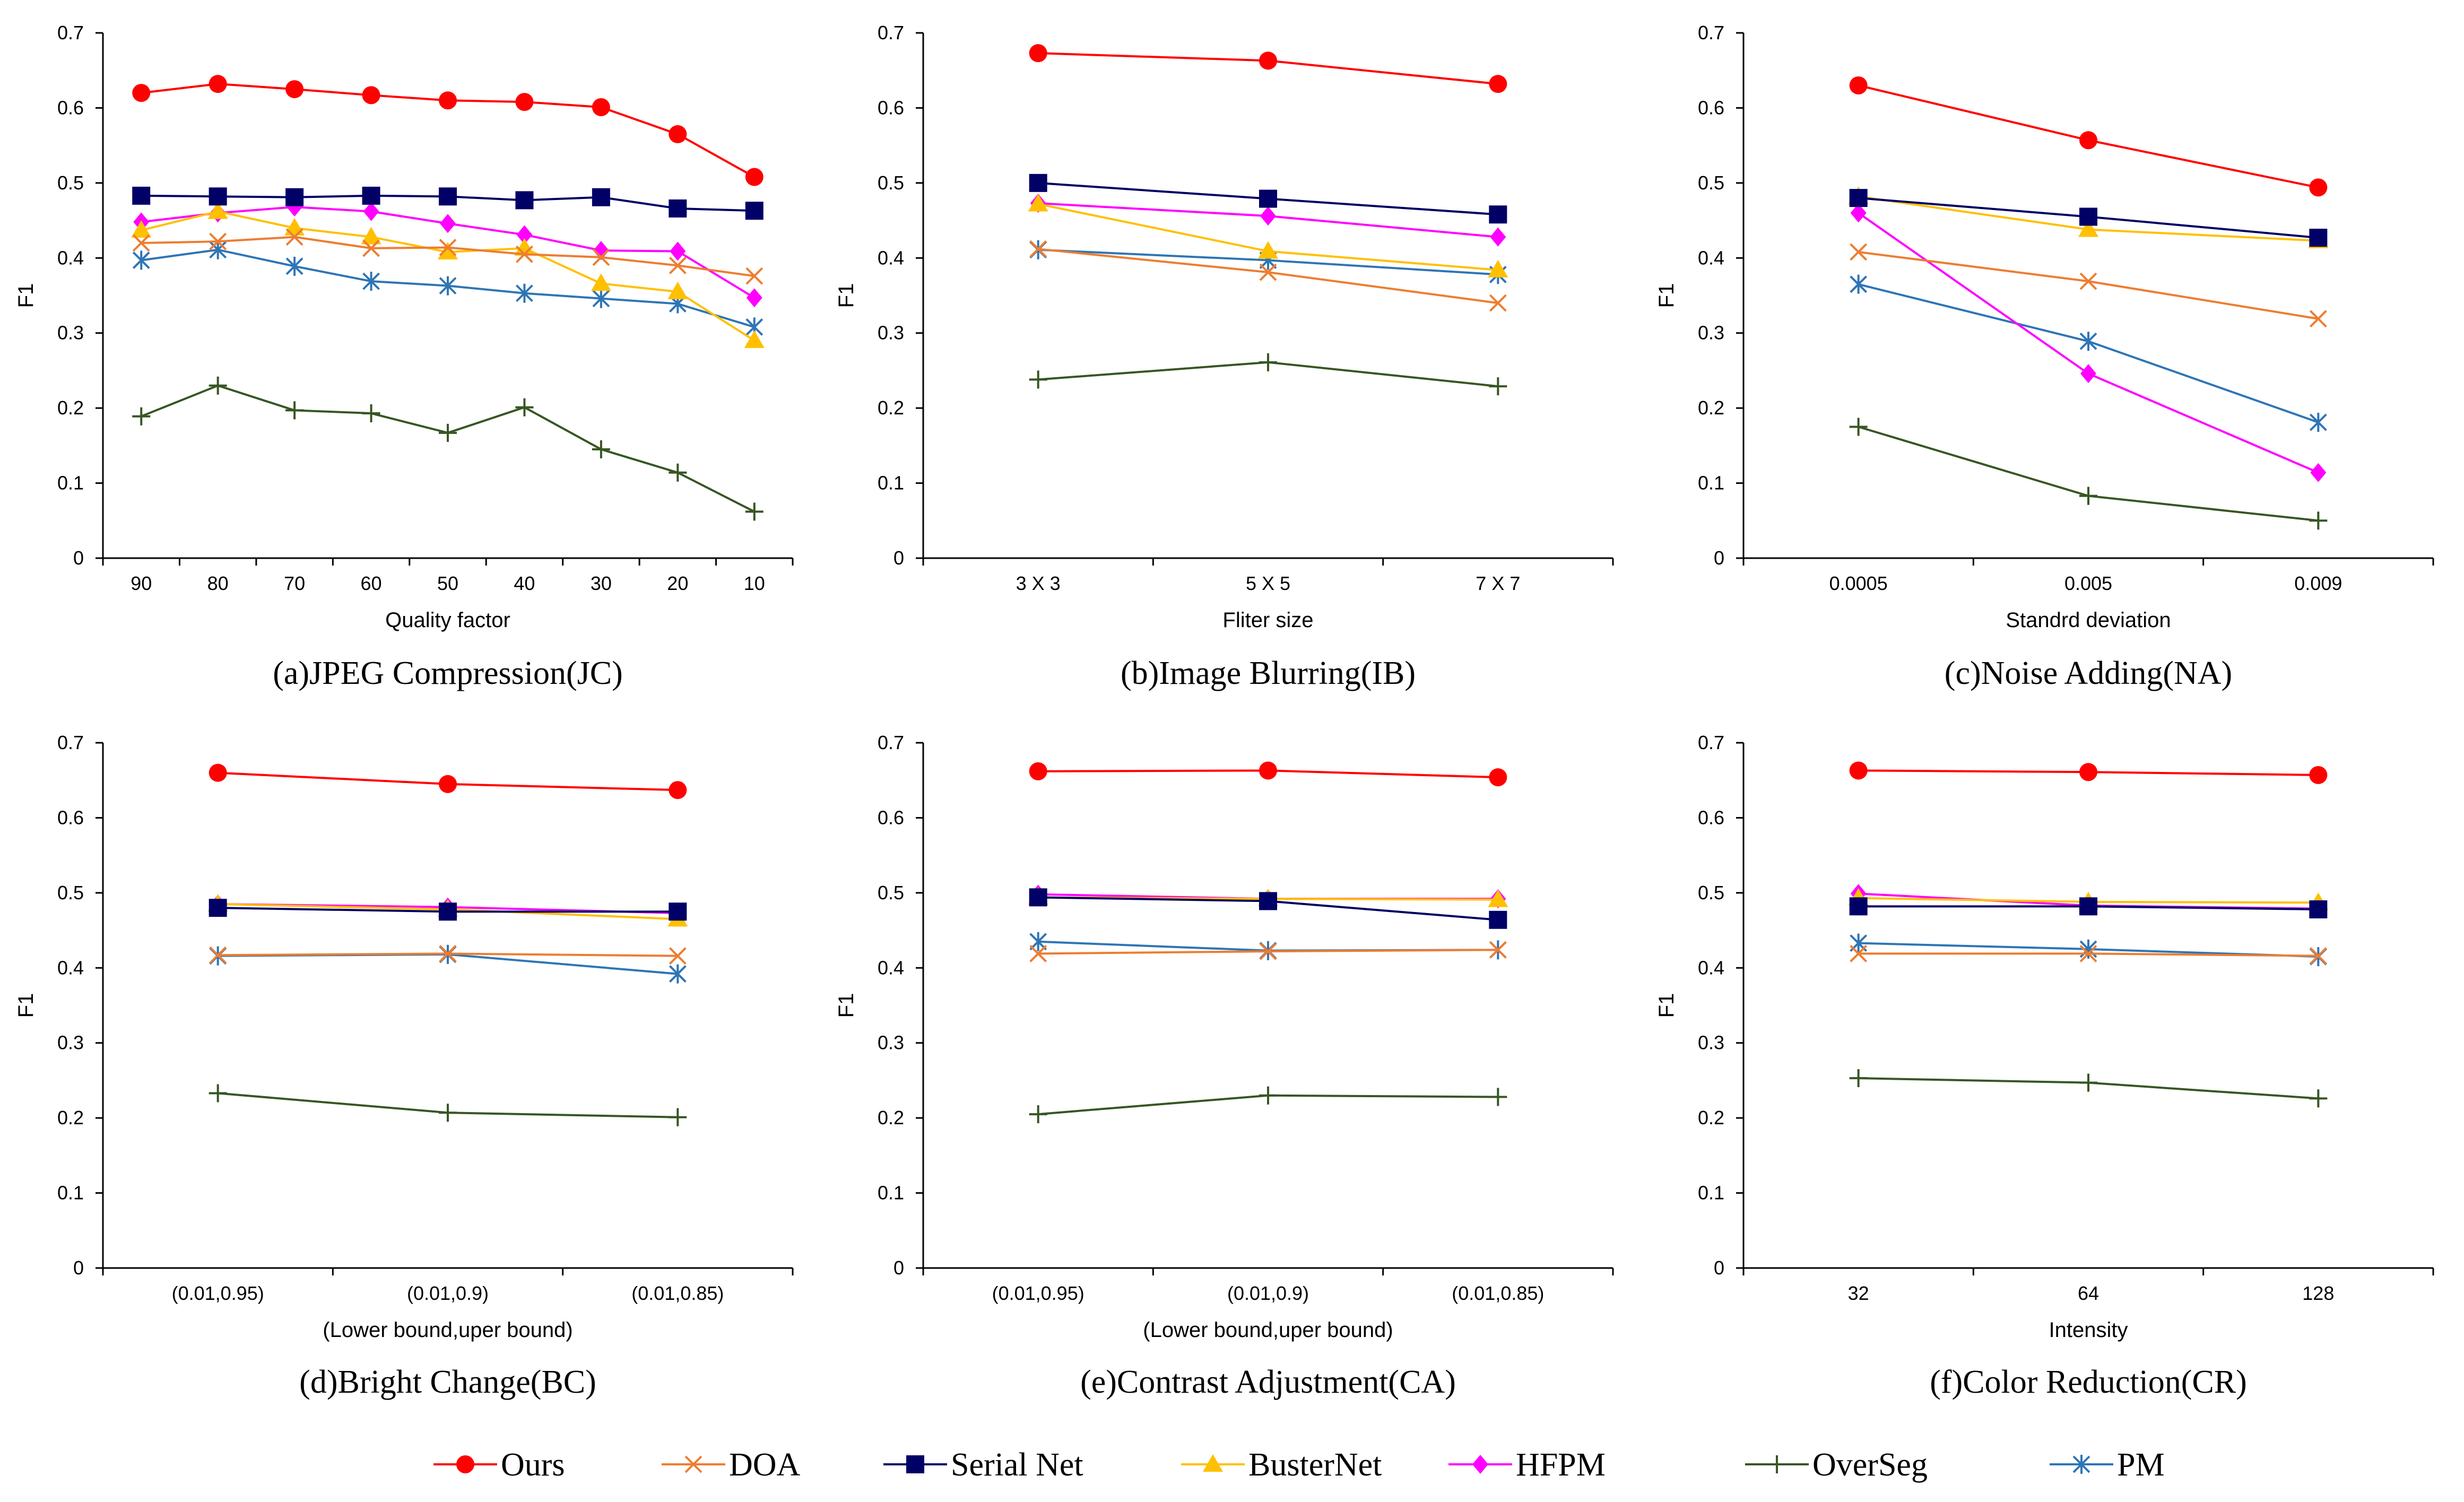 This screenshot has height=1502, width=2464. Describe the element at coordinates (1299, 1465) in the screenshot. I see `legend: Ours DOA Serial Net BusterNet HFPM OverSeg PM` at that location.